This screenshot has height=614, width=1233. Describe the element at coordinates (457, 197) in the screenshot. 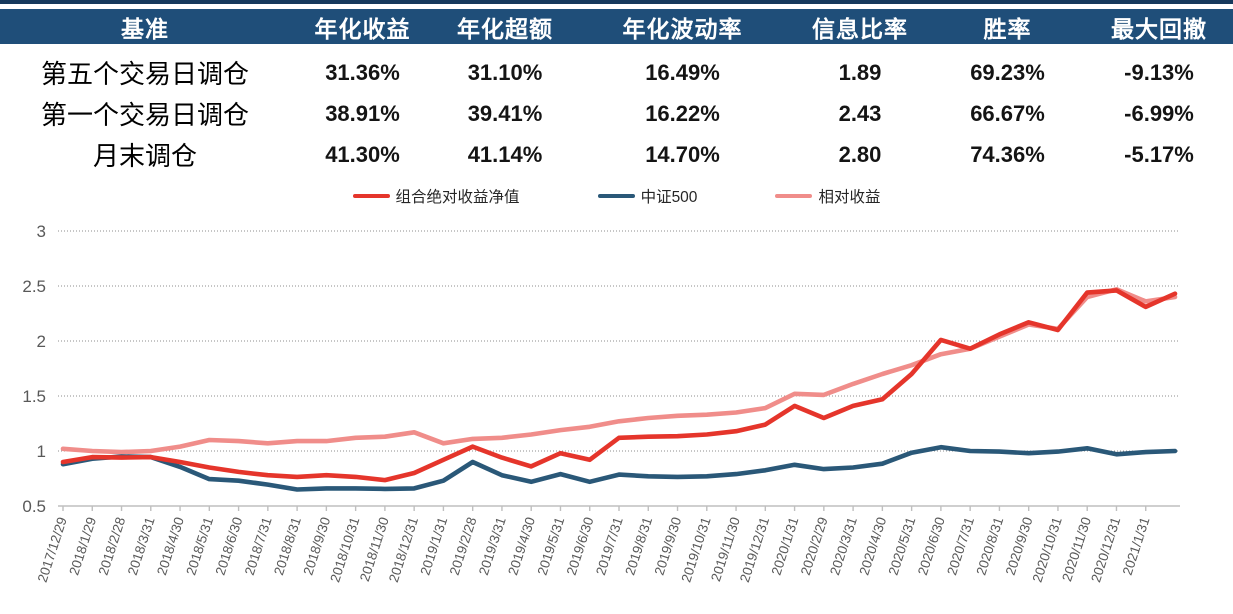

I see `legend-label: 组合绝对收益净值` at that location.